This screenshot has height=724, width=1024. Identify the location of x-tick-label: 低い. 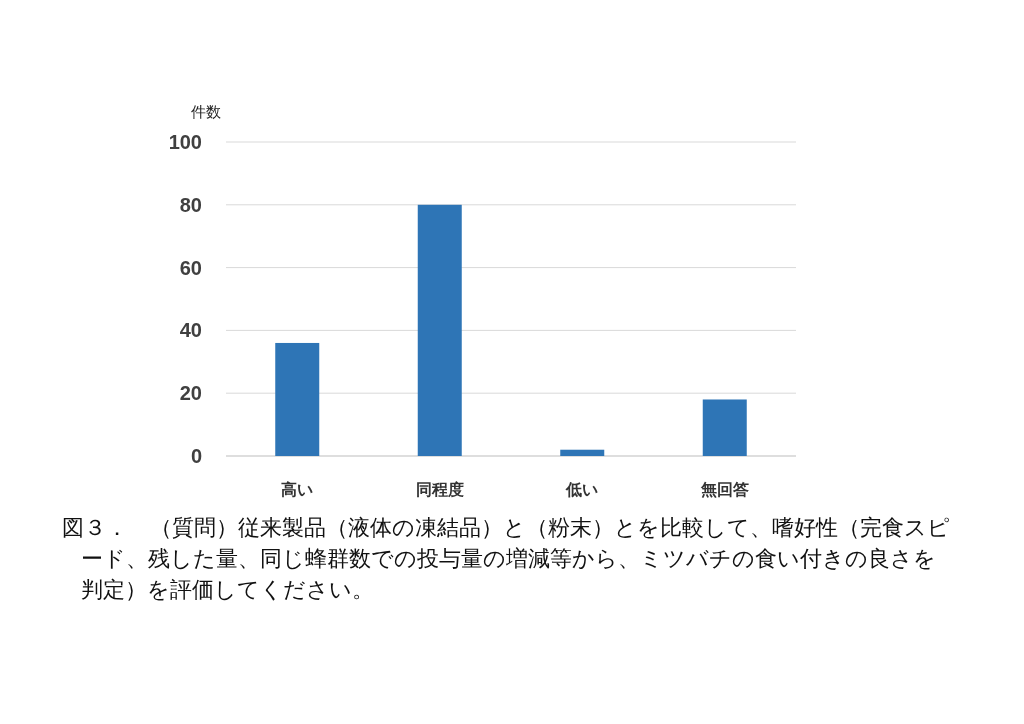
(582, 489).